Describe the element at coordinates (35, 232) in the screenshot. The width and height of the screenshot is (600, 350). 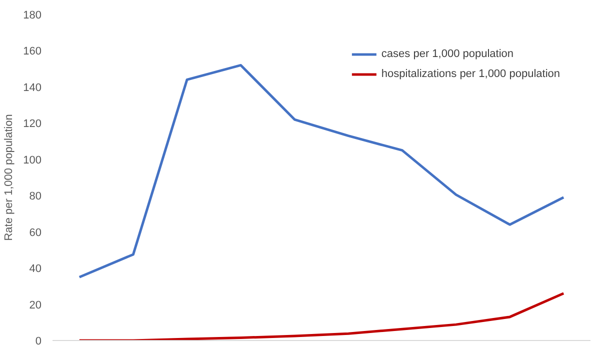
I see `y-tick-label: 60` at that location.